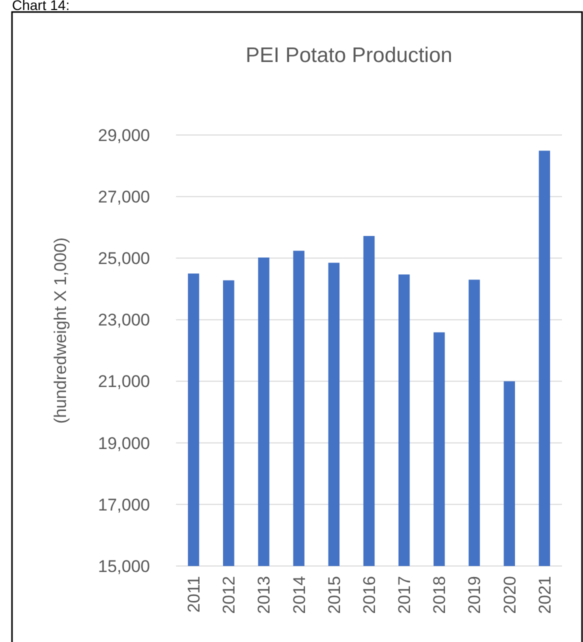  What do you see at coordinates (124, 197) in the screenshot?
I see `y-tick-label: 27,000` at bounding box center [124, 197].